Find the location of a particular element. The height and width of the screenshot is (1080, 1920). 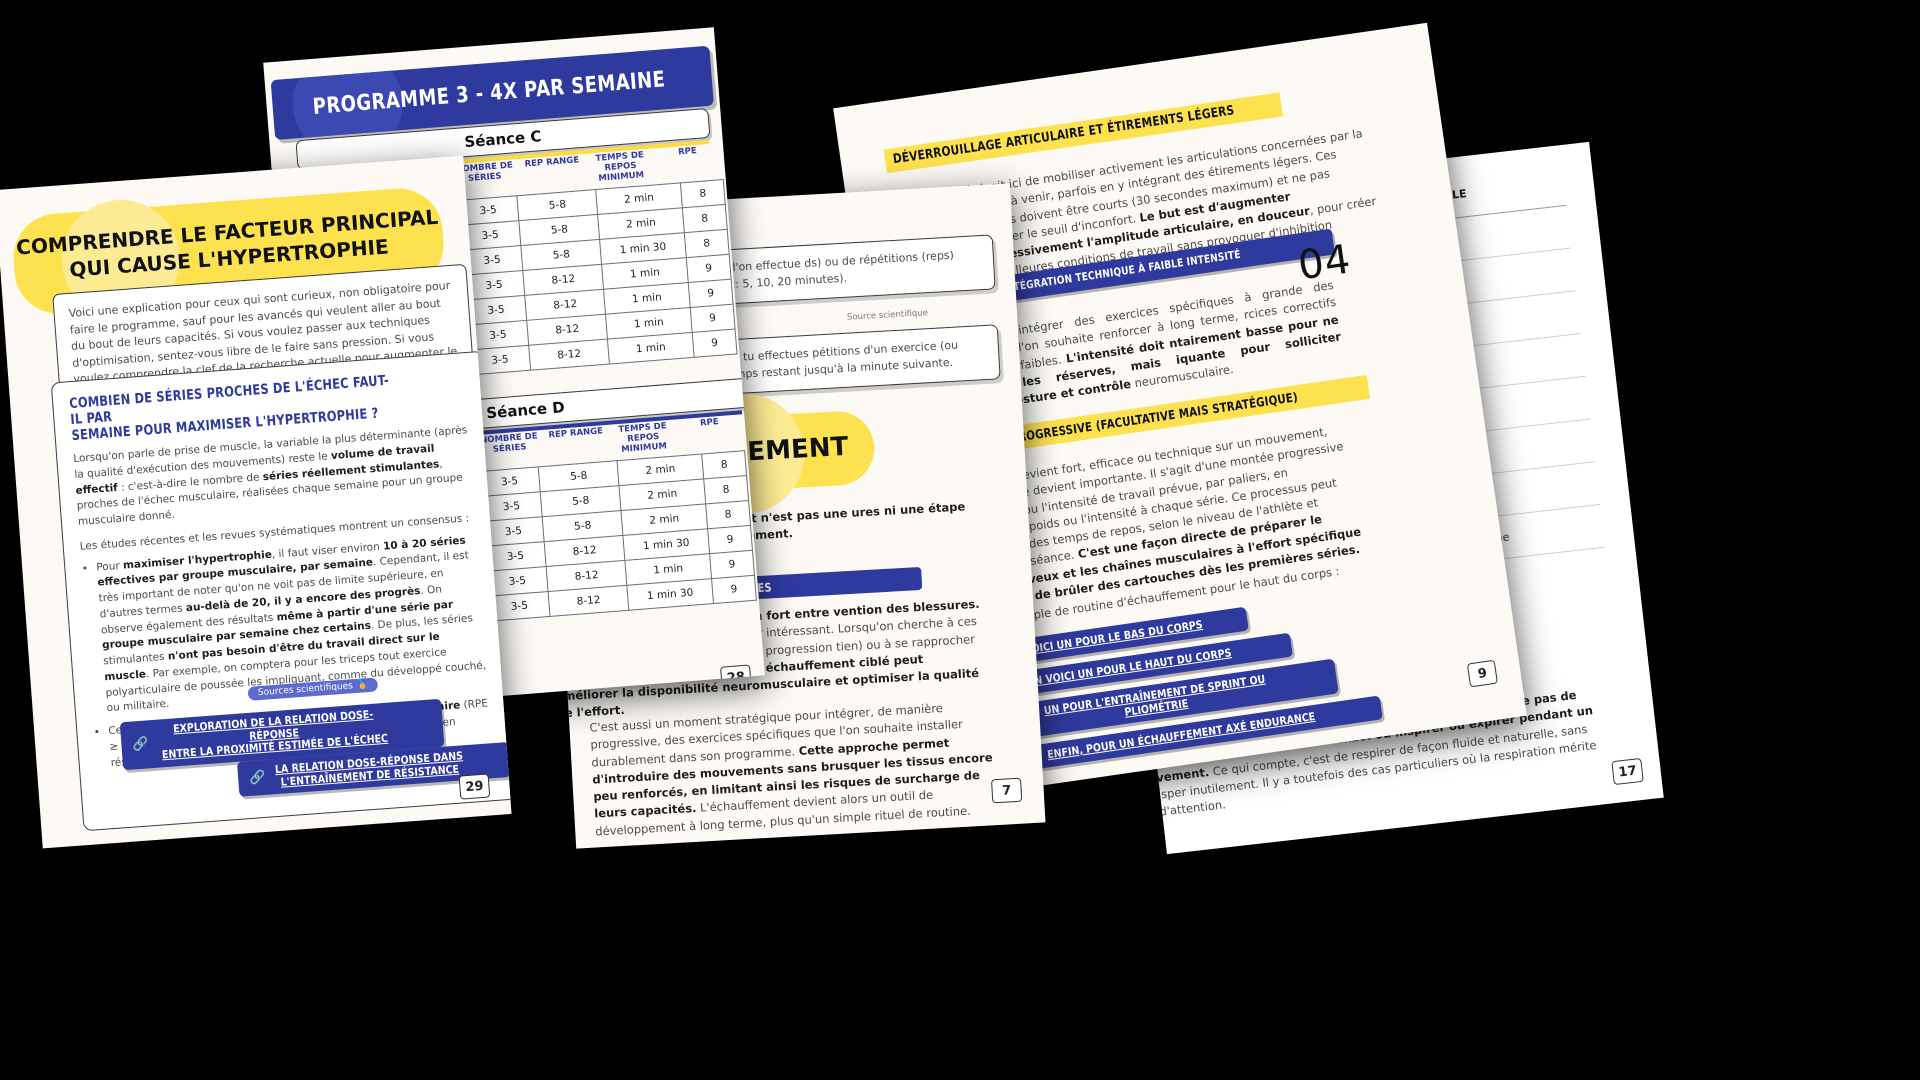

definition-source-1: Source scientifique is located at coordinates (887, 315).